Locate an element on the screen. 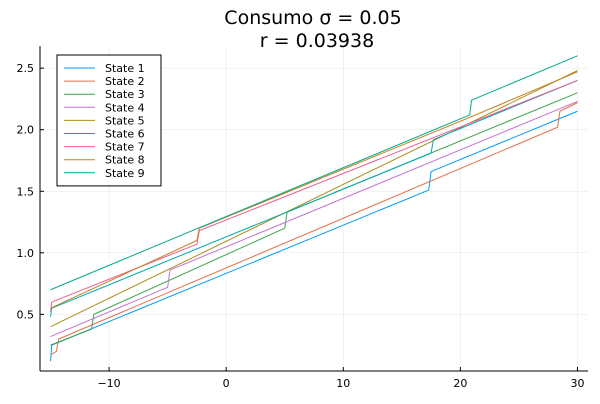 The image size is (600, 404). legend-label-state-1: State 1 is located at coordinates (125, 68).